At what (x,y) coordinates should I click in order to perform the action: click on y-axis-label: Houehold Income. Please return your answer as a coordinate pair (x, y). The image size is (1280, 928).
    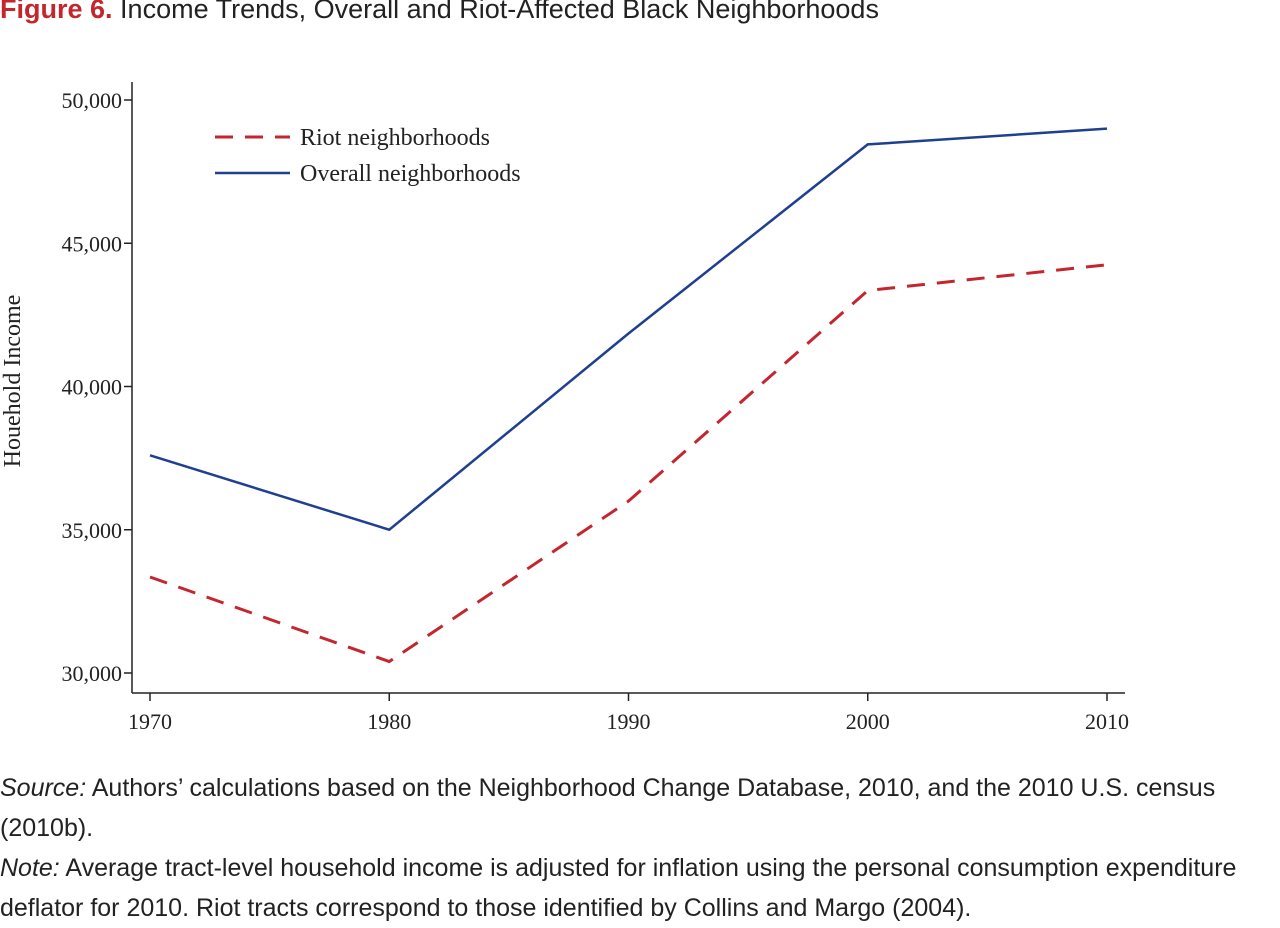
    Looking at the image, I should click on (13, 381).